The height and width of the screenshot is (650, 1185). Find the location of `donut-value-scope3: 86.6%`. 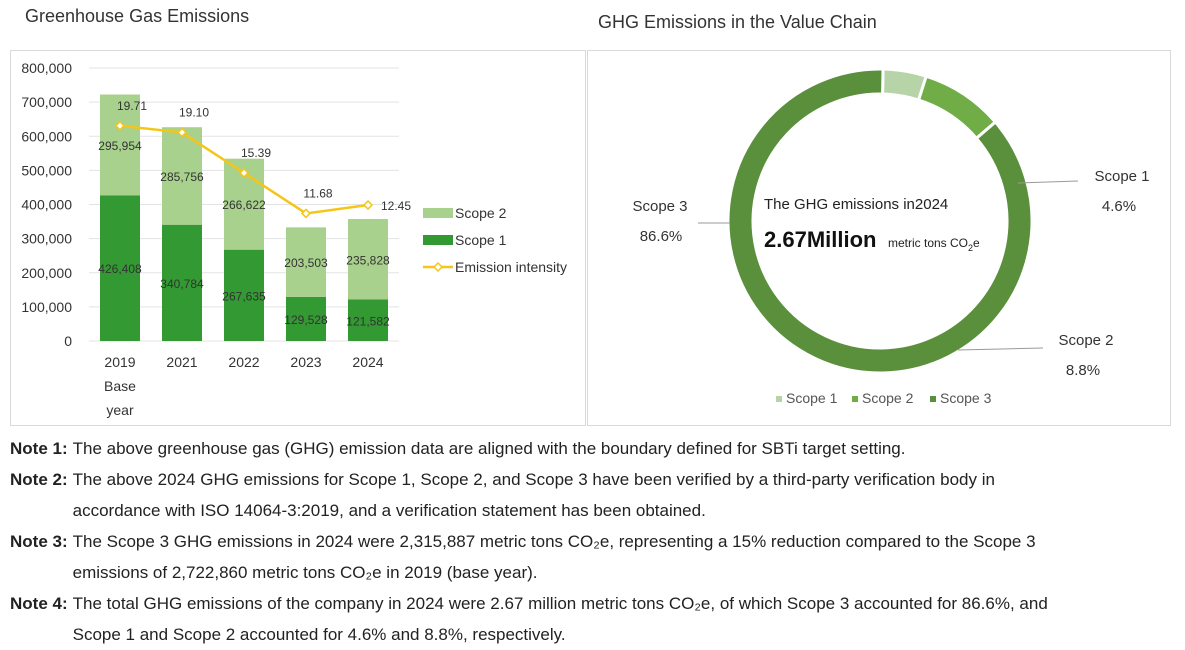

donut-value-scope3: 86.6% is located at coordinates (661, 236).